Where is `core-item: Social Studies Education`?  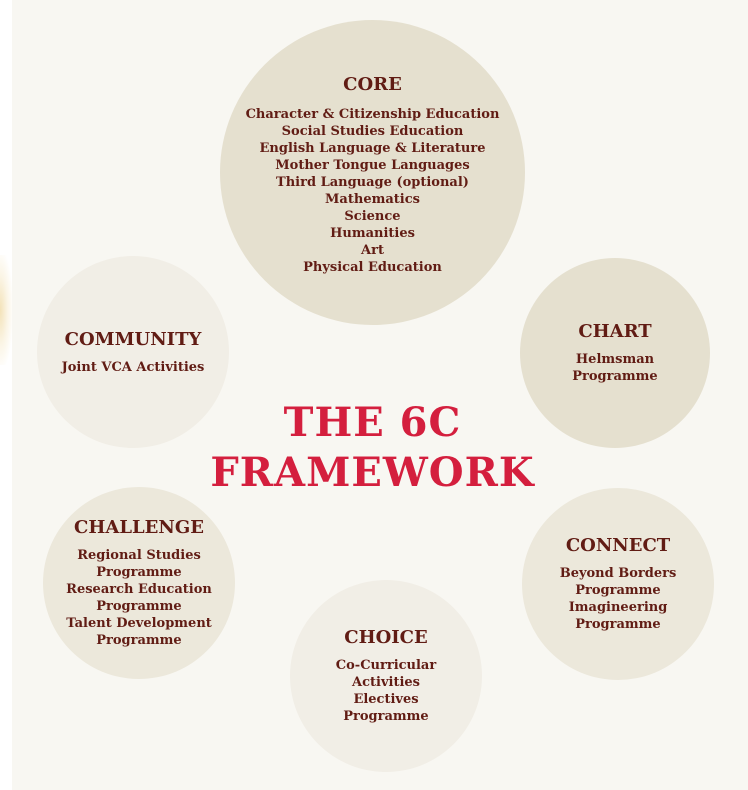 core-item: Social Studies Education is located at coordinates (372, 131).